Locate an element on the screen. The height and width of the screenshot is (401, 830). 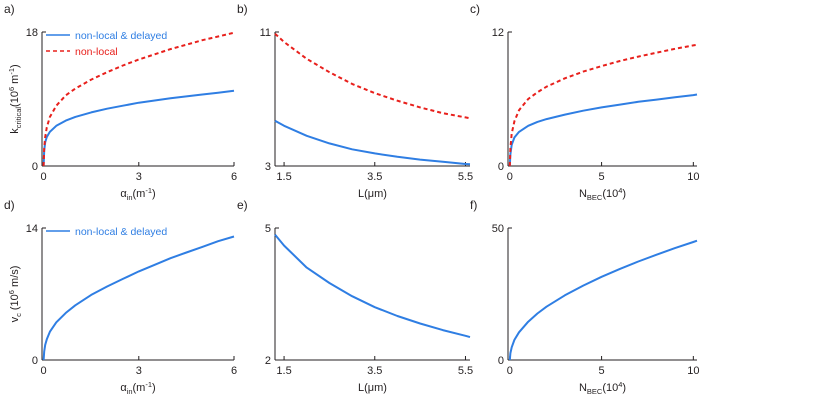
panel-label: a) is located at coordinates (9, 9).